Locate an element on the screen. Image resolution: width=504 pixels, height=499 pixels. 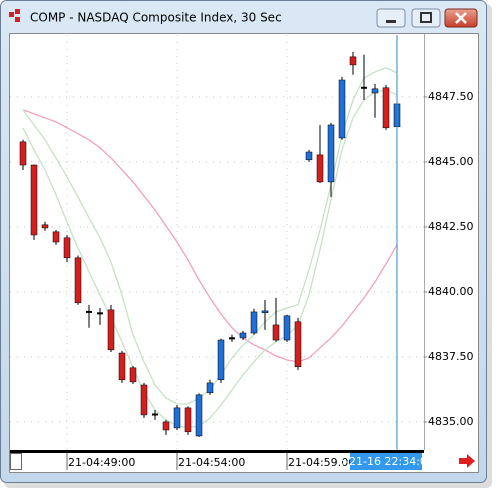
minimize-icon is located at coordinates (391, 21).